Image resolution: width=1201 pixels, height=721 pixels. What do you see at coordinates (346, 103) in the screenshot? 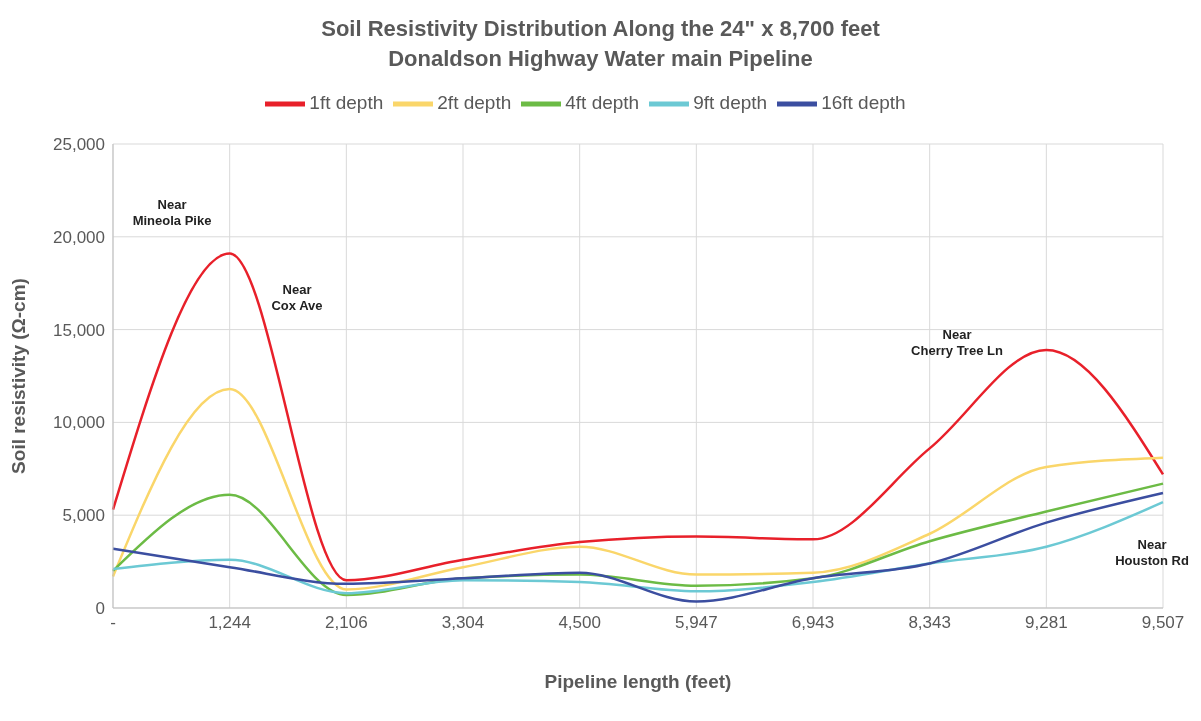
I see `legend-label: 1ft depth` at bounding box center [346, 103].